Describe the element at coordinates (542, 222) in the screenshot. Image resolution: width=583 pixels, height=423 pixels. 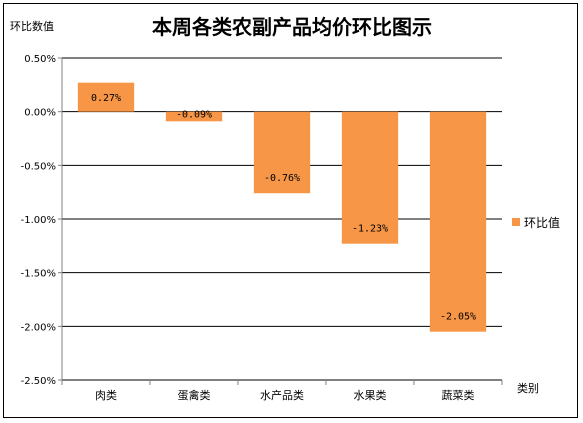
I see `legend-label: 环比值` at that location.